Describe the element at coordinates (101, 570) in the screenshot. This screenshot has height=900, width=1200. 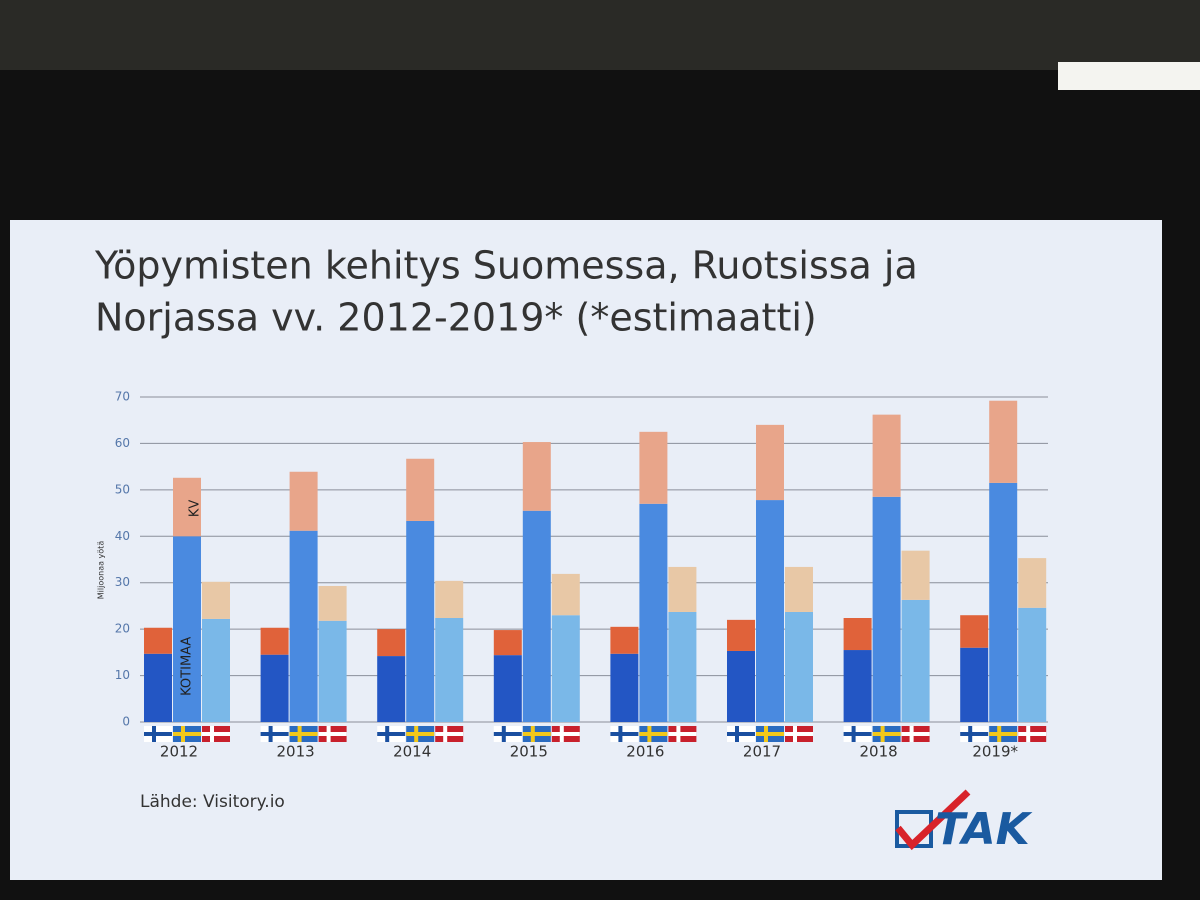
I see `y-axis-label: Miljoonaa yötä` at that location.